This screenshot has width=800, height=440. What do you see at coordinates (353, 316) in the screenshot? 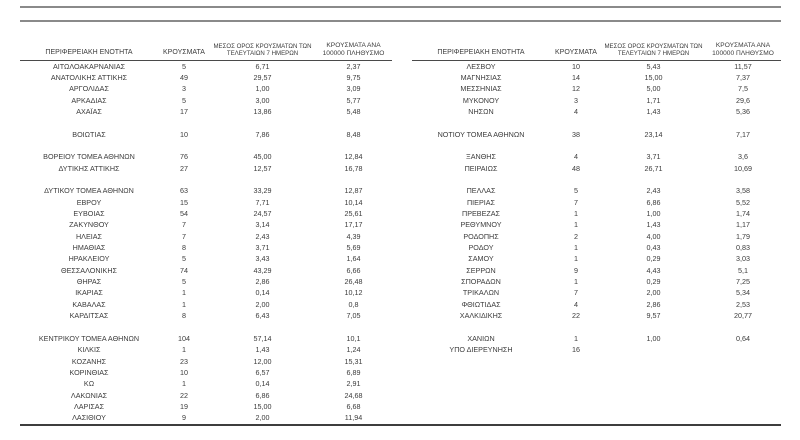
I see `per100k-cell: 7,05` at bounding box center [353, 316].